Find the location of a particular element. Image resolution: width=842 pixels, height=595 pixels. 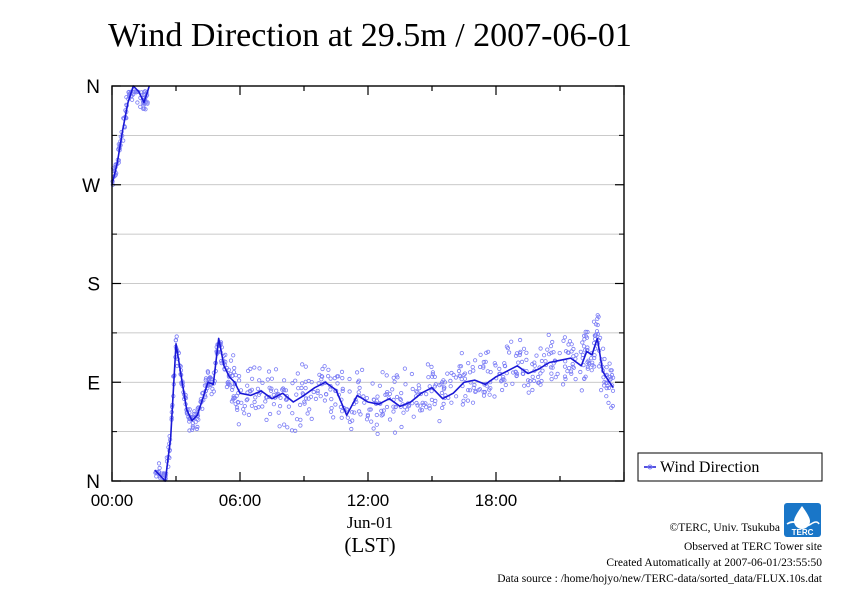

credit-org: ©TERC, Univ. Tsukuba is located at coordinates (725, 528).